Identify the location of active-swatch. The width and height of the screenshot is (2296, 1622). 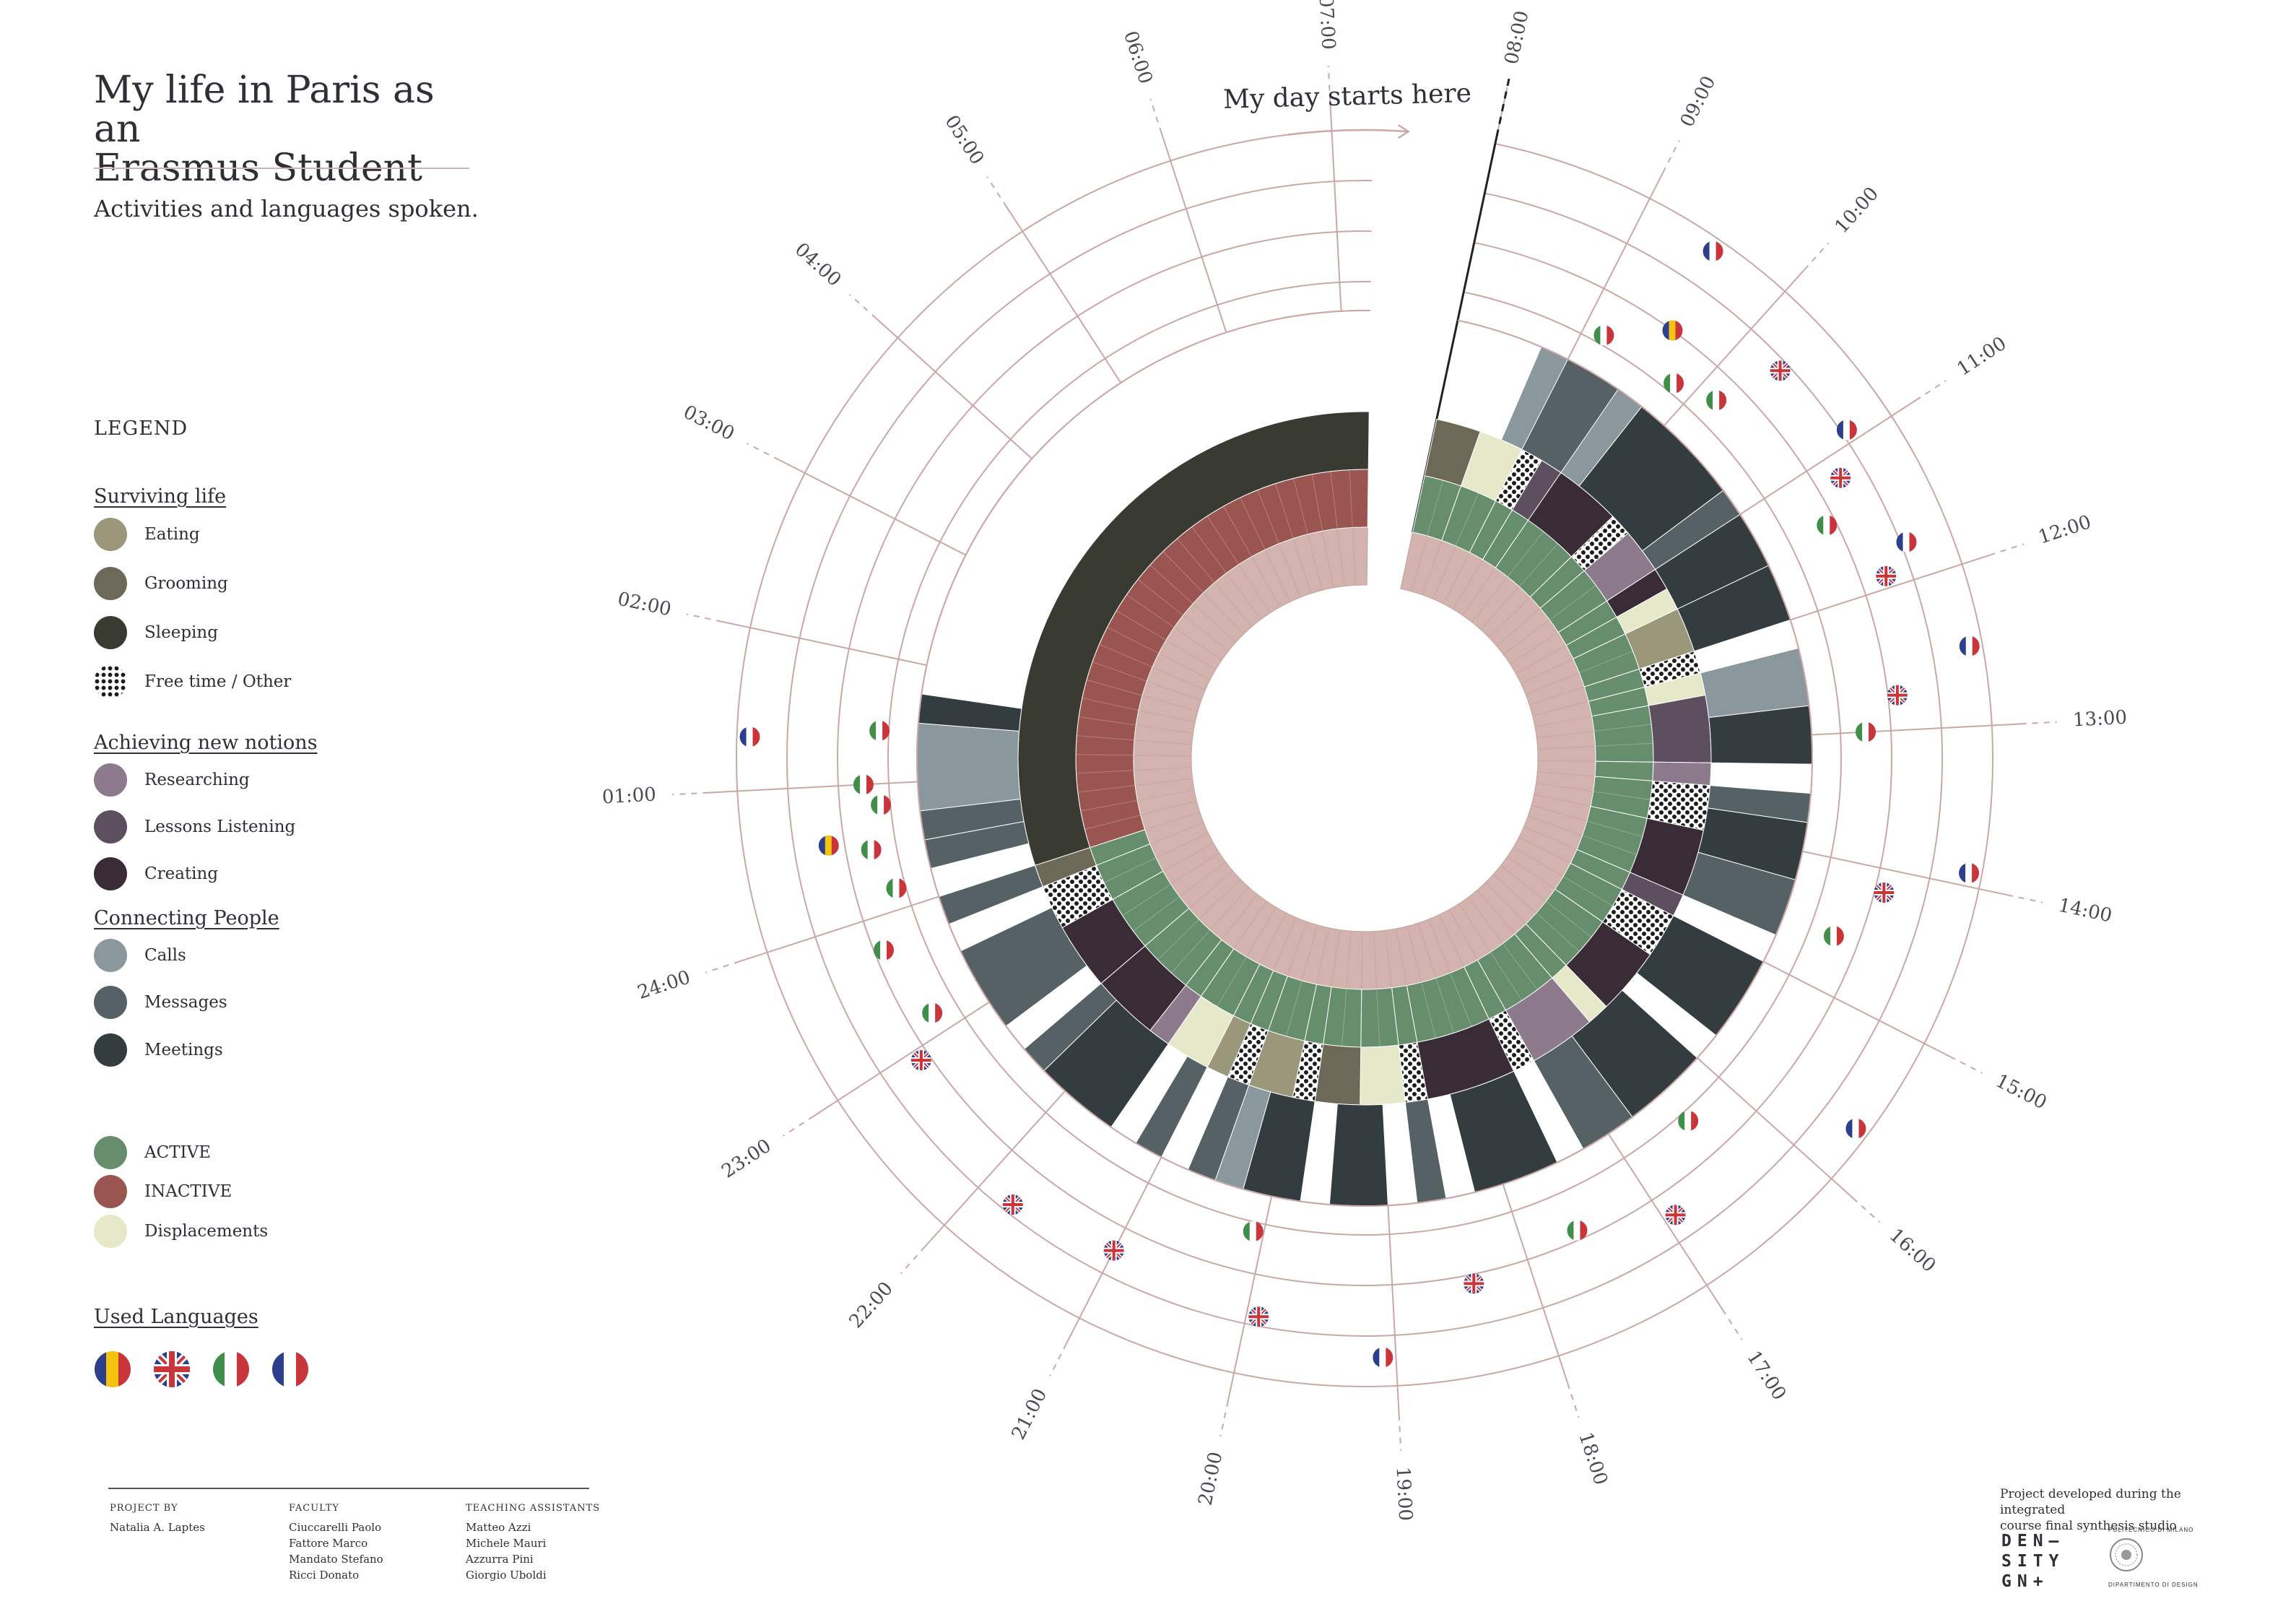
(110, 1152).